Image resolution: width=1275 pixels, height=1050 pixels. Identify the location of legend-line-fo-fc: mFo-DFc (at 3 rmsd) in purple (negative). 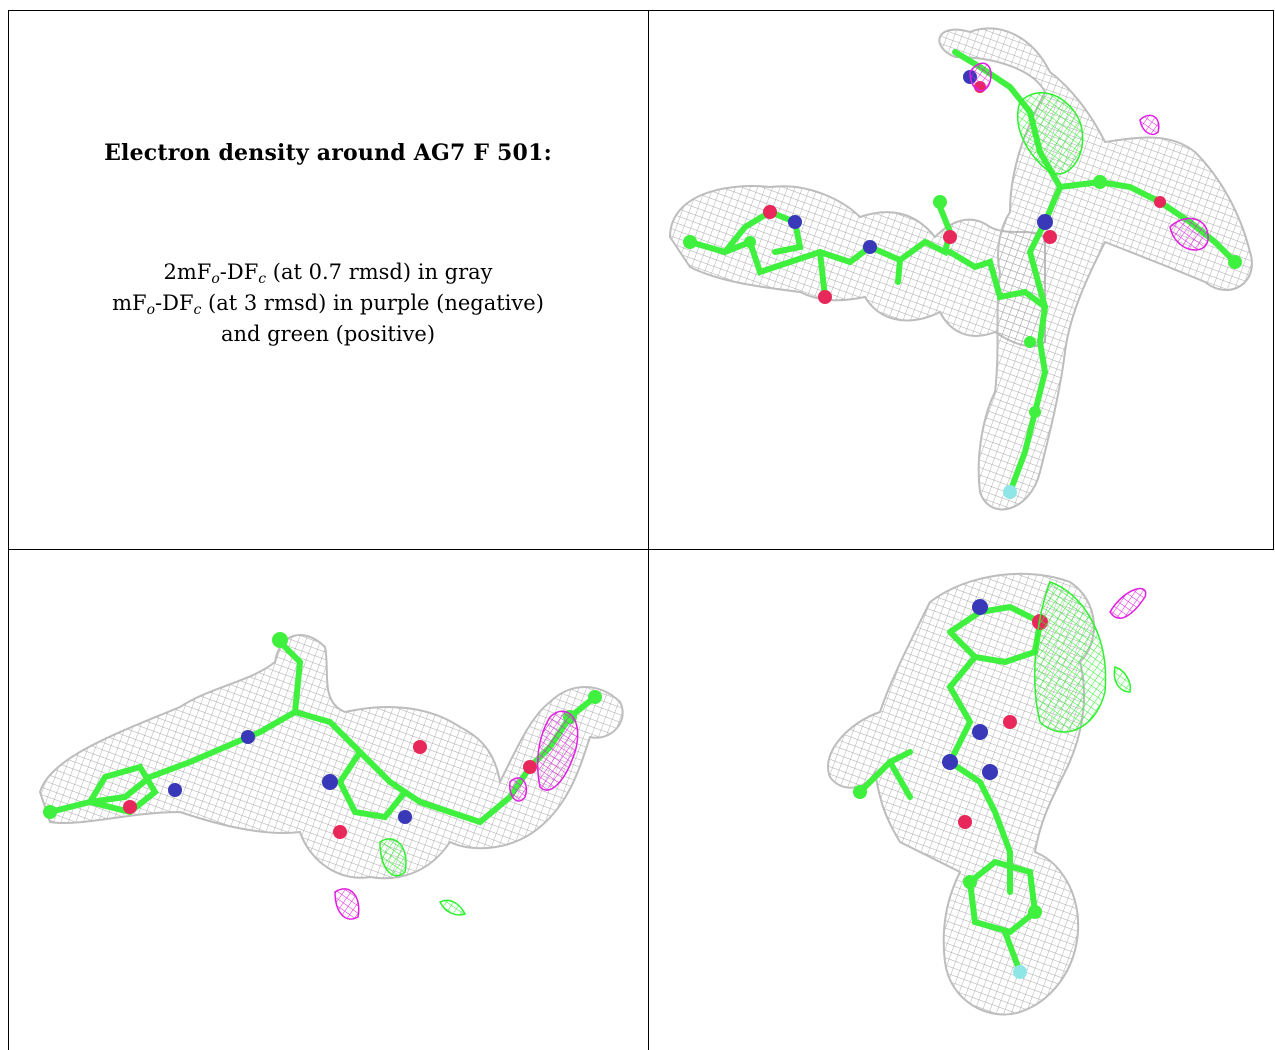
(328, 304).